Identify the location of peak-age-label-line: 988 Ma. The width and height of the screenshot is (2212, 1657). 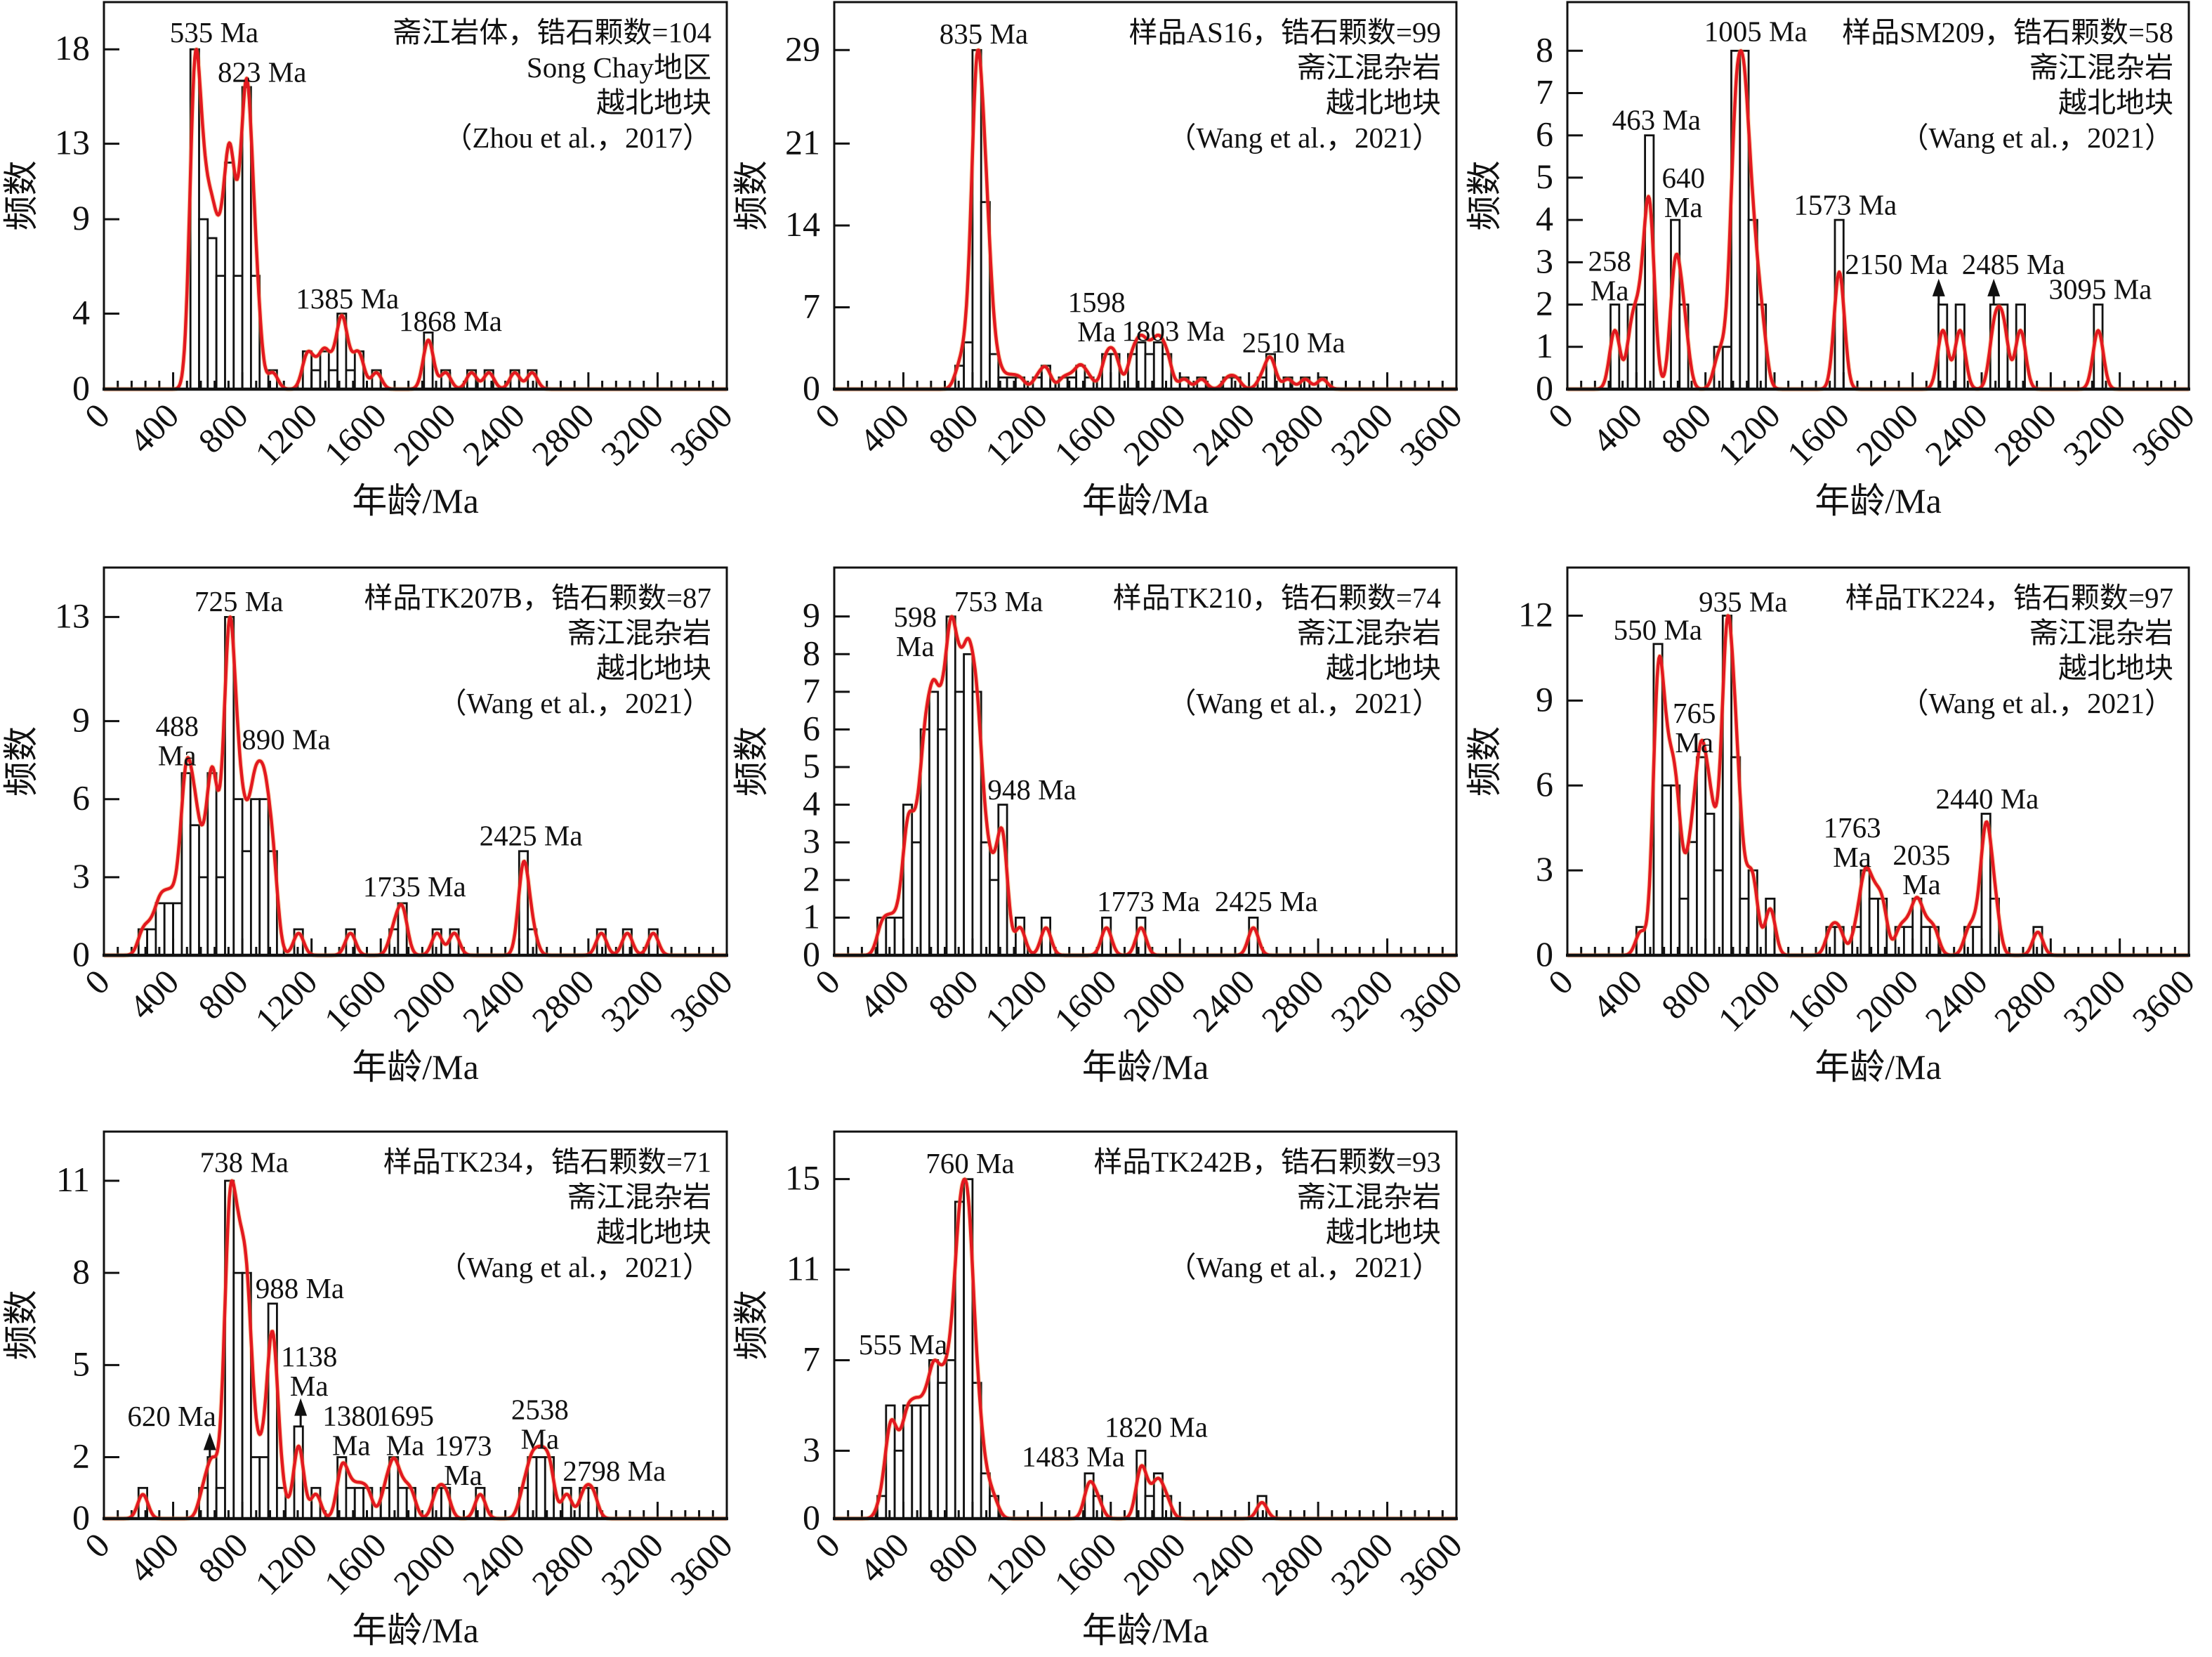
(300, 1288).